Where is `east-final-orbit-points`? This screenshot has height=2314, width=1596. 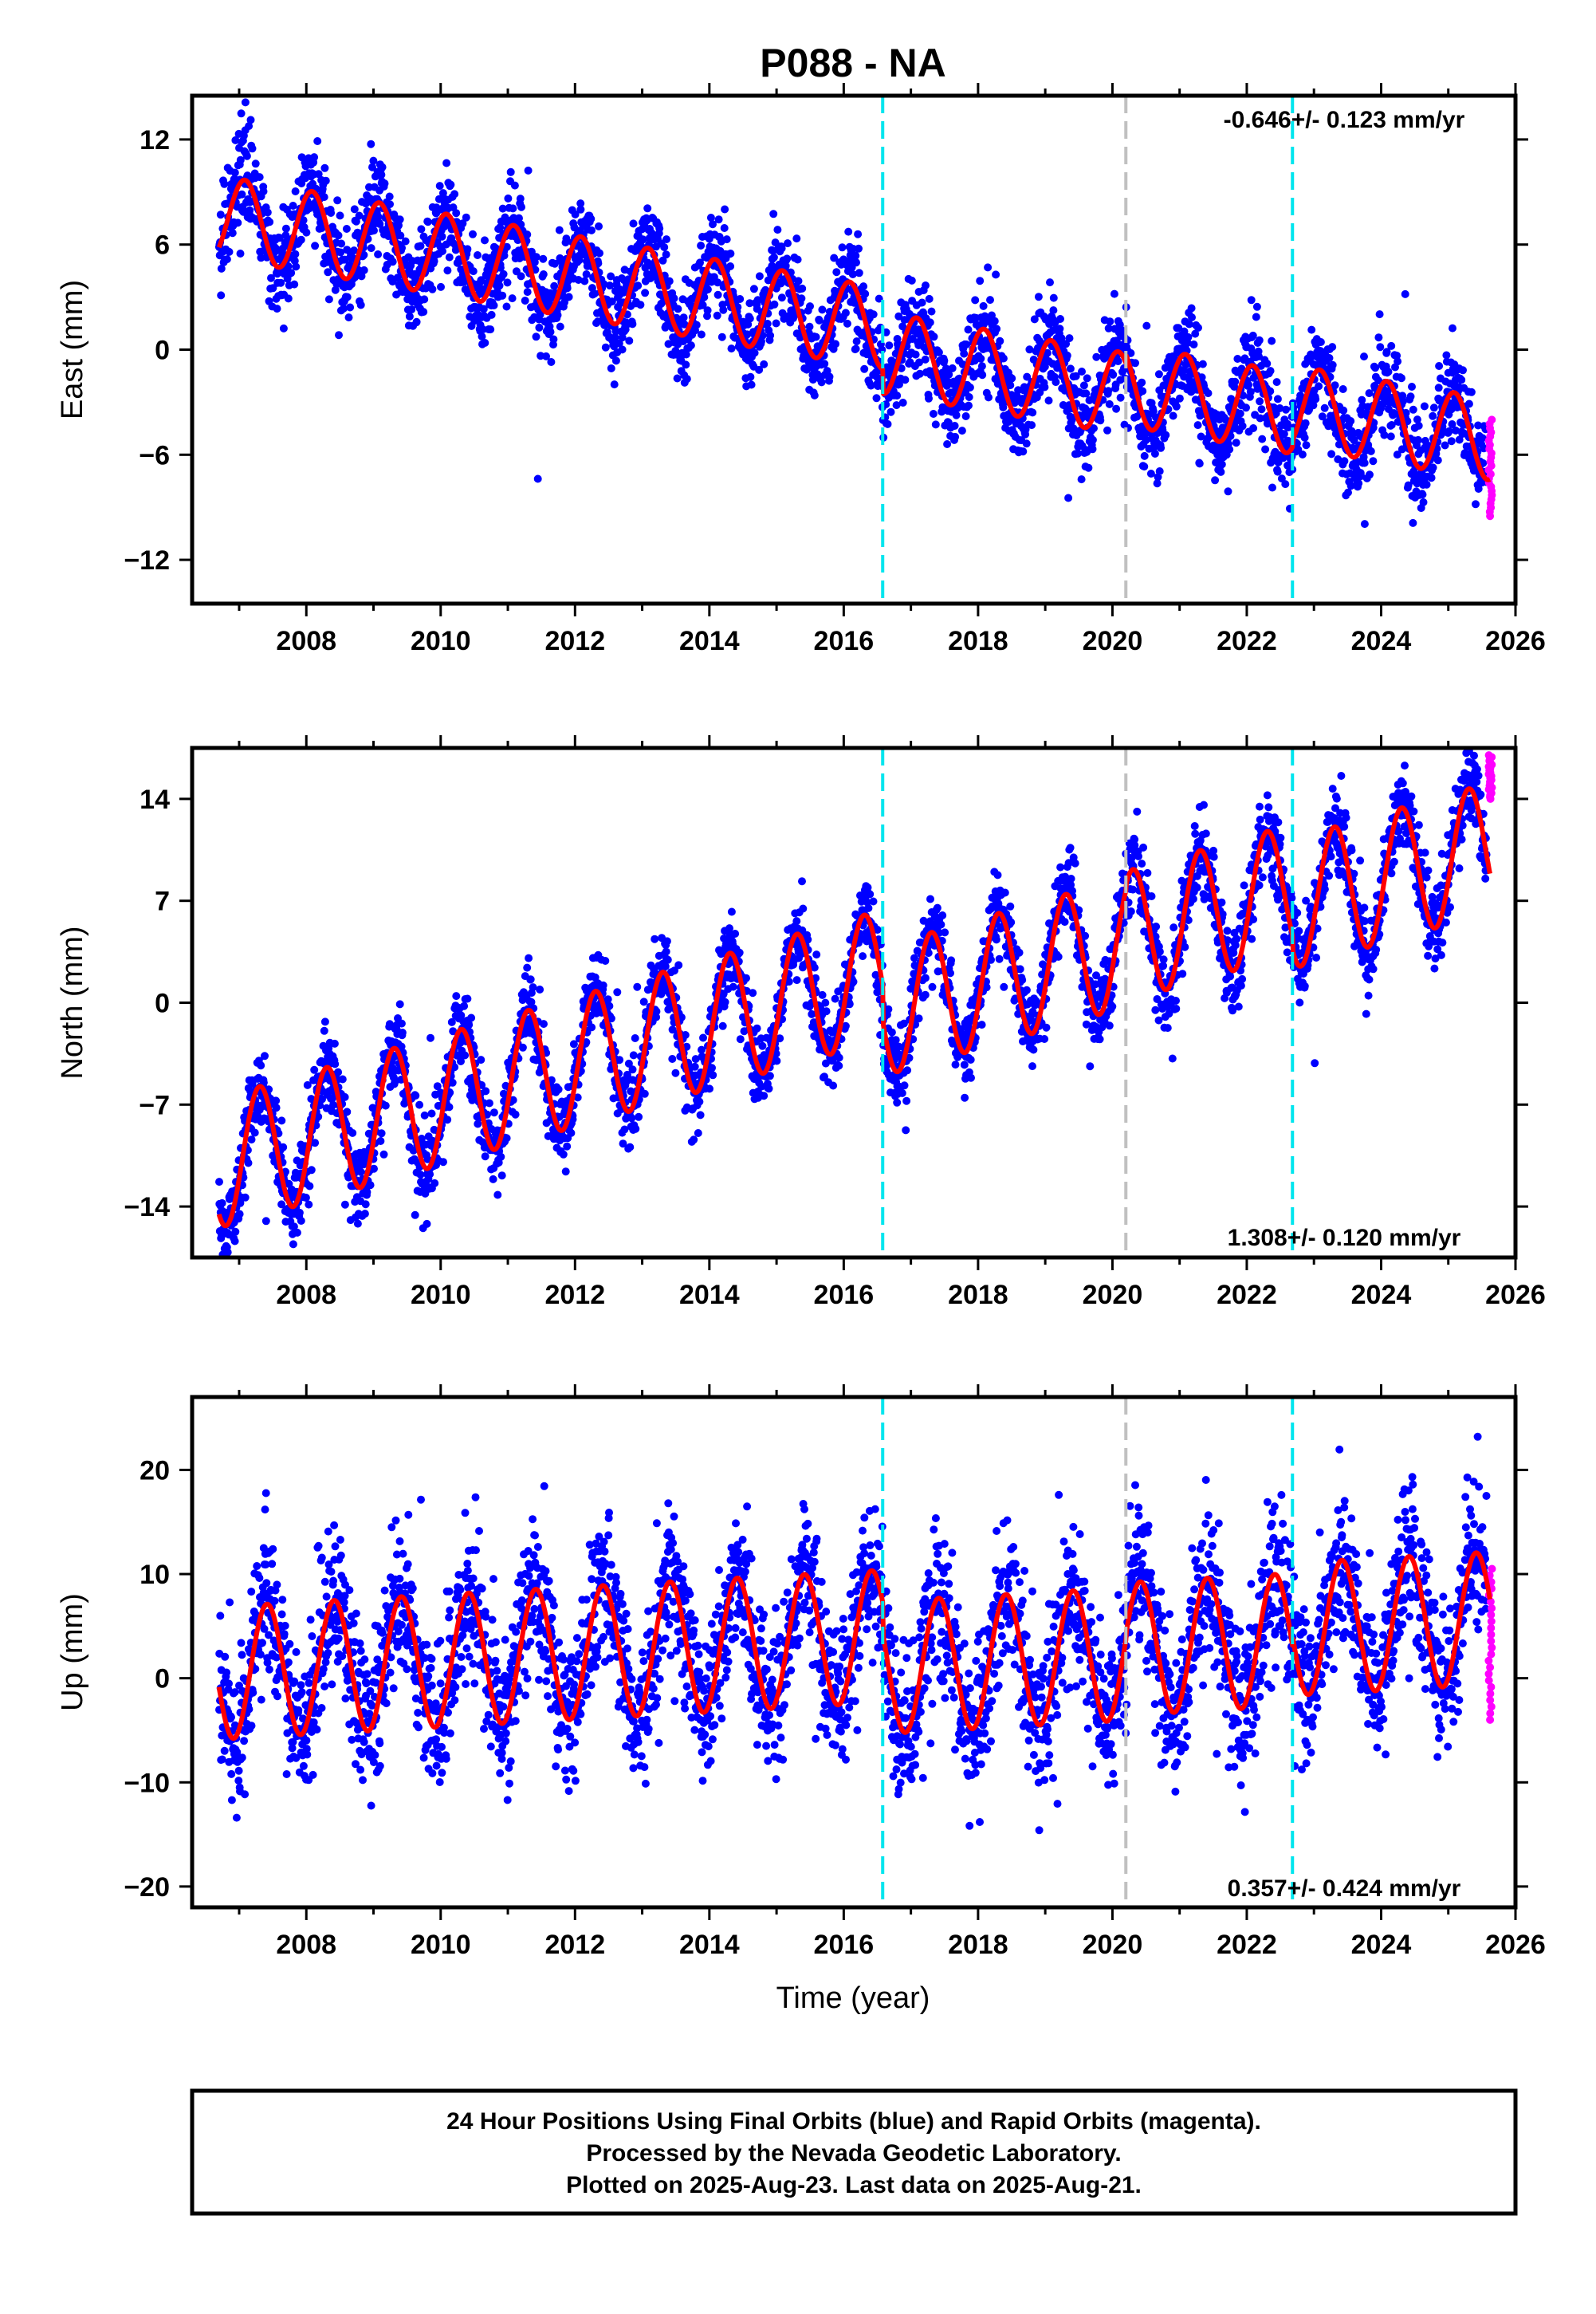 east-final-orbit-points is located at coordinates (852, 313).